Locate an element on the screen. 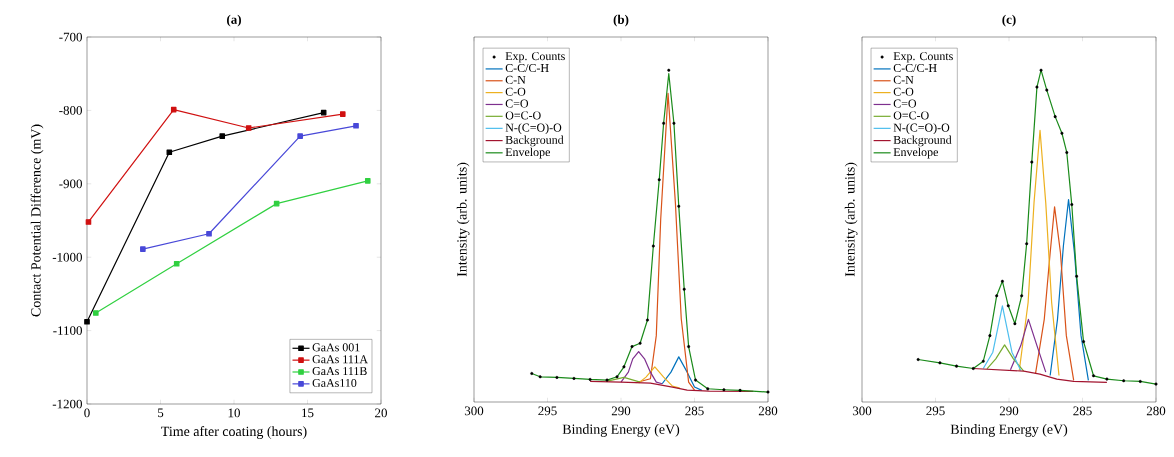  chart-title: (b) is located at coordinates (621, 20).